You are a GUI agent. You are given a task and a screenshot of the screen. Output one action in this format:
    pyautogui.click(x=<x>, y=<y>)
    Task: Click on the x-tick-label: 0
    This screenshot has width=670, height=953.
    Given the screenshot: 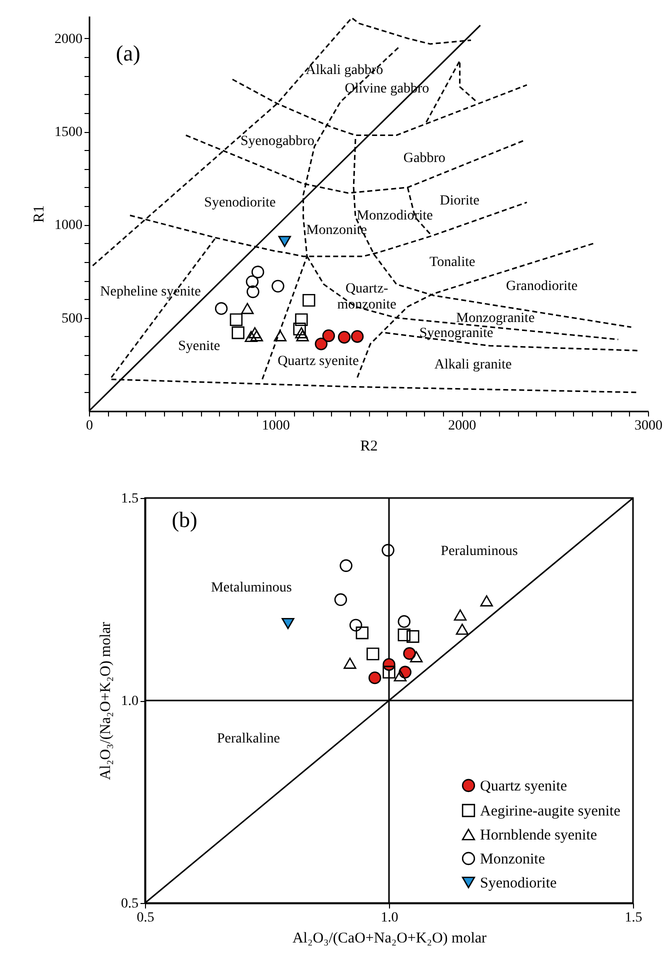 What is the action you would take?
    pyautogui.click(x=89, y=426)
    